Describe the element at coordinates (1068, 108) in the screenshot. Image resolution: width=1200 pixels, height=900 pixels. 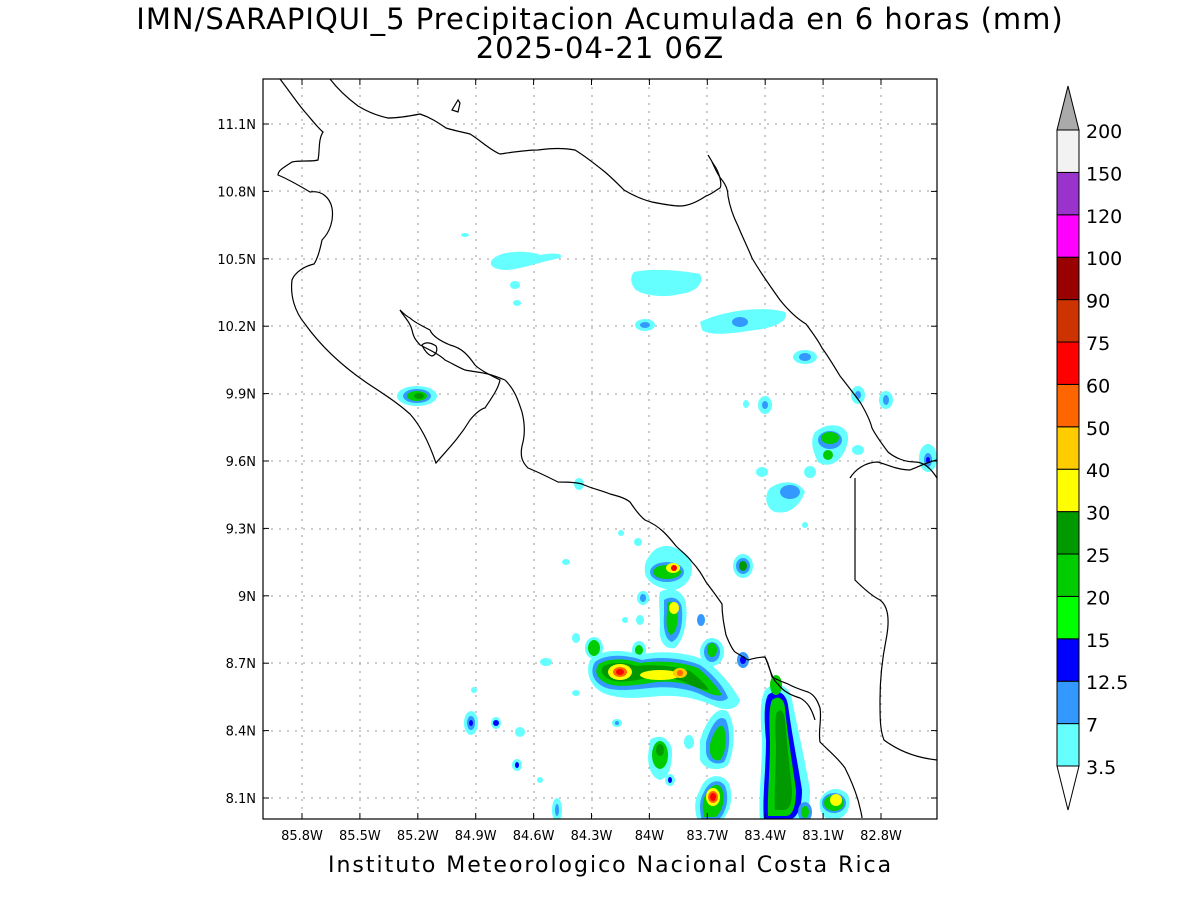
I see `colorbar-max-arrow` at that location.